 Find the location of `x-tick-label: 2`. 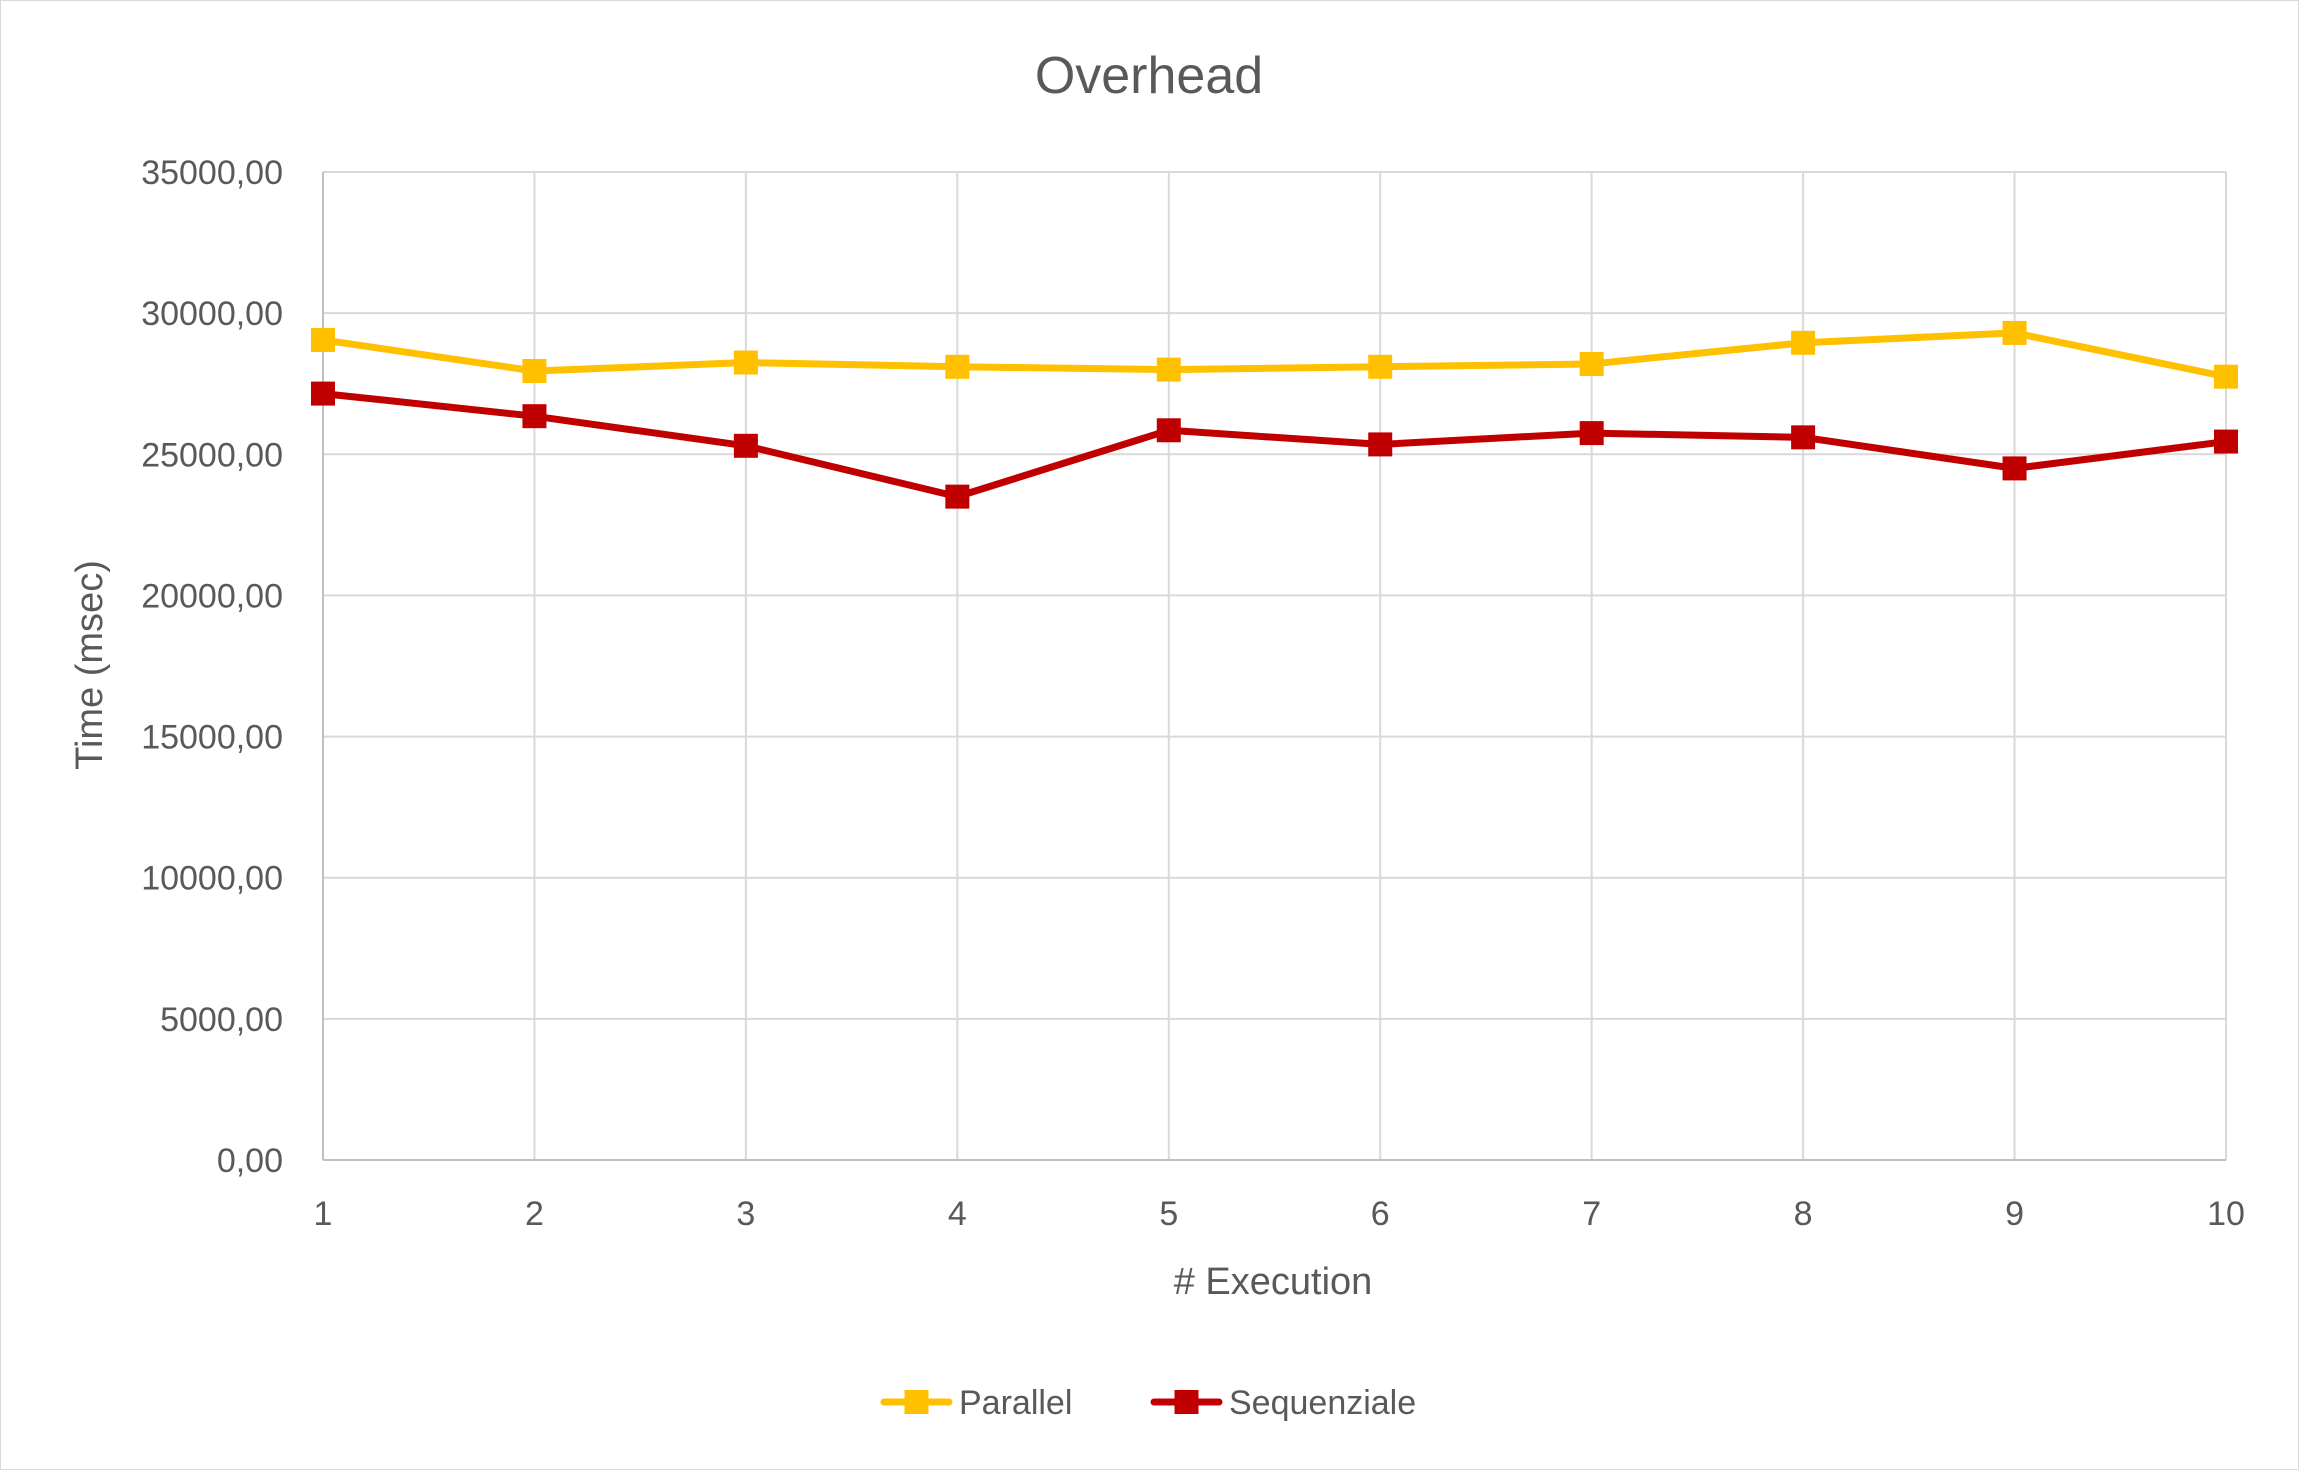

x-tick-label: 2 is located at coordinates (534, 1214).